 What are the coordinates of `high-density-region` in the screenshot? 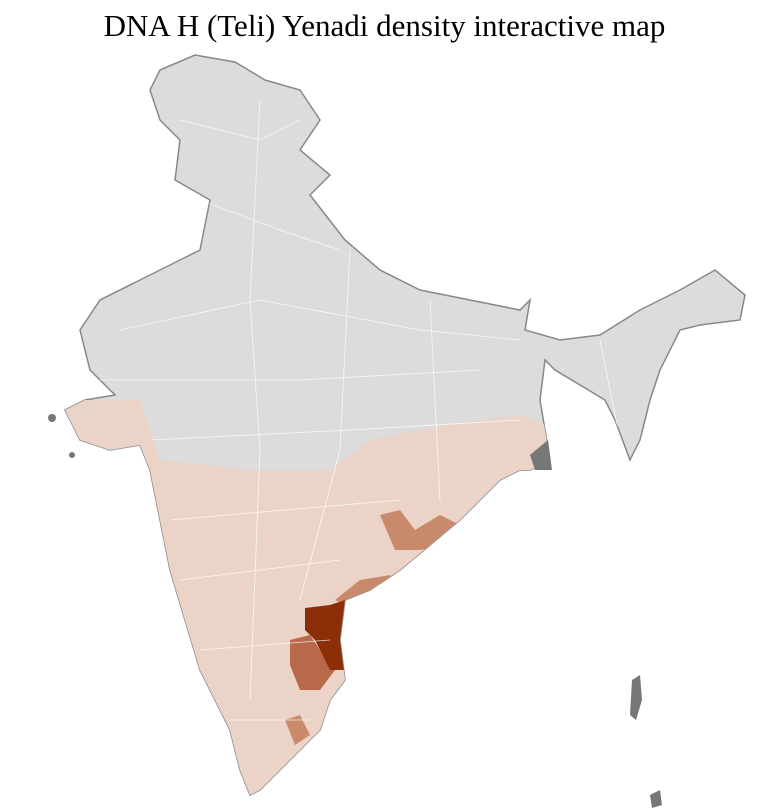 It's located at (325, 635).